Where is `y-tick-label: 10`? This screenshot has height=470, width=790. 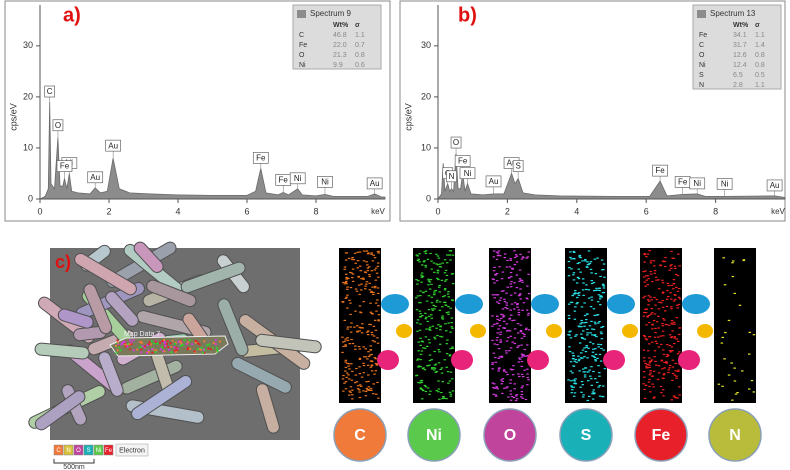
y-tick-label: 10 is located at coordinates (426, 147).